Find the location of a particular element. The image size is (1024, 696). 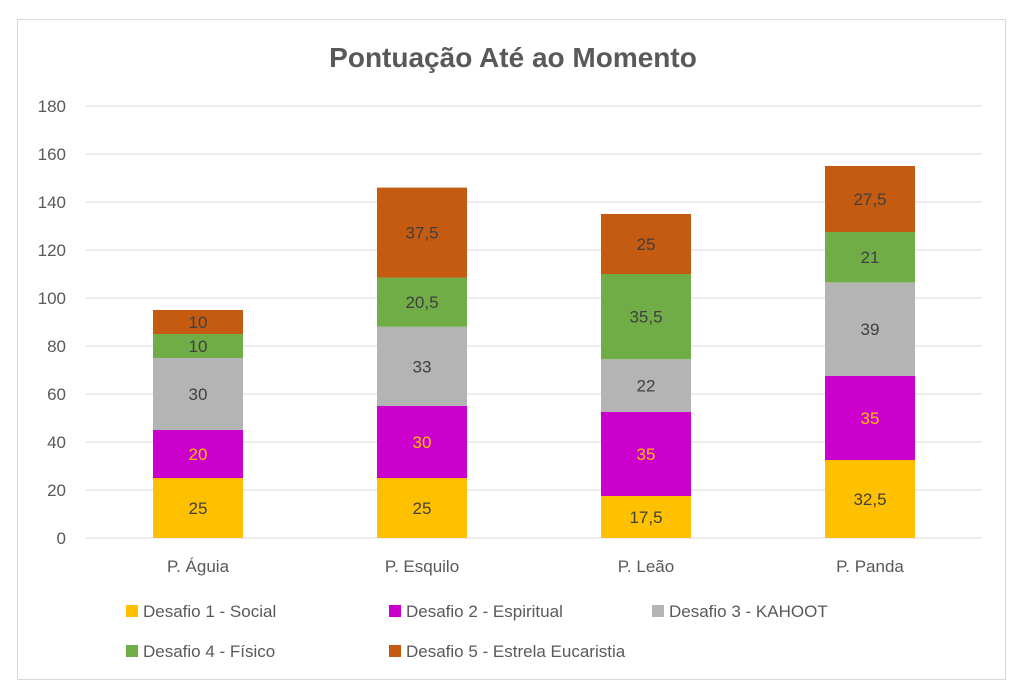

legend-label: Desafio 4 - Físico is located at coordinates (209, 651).